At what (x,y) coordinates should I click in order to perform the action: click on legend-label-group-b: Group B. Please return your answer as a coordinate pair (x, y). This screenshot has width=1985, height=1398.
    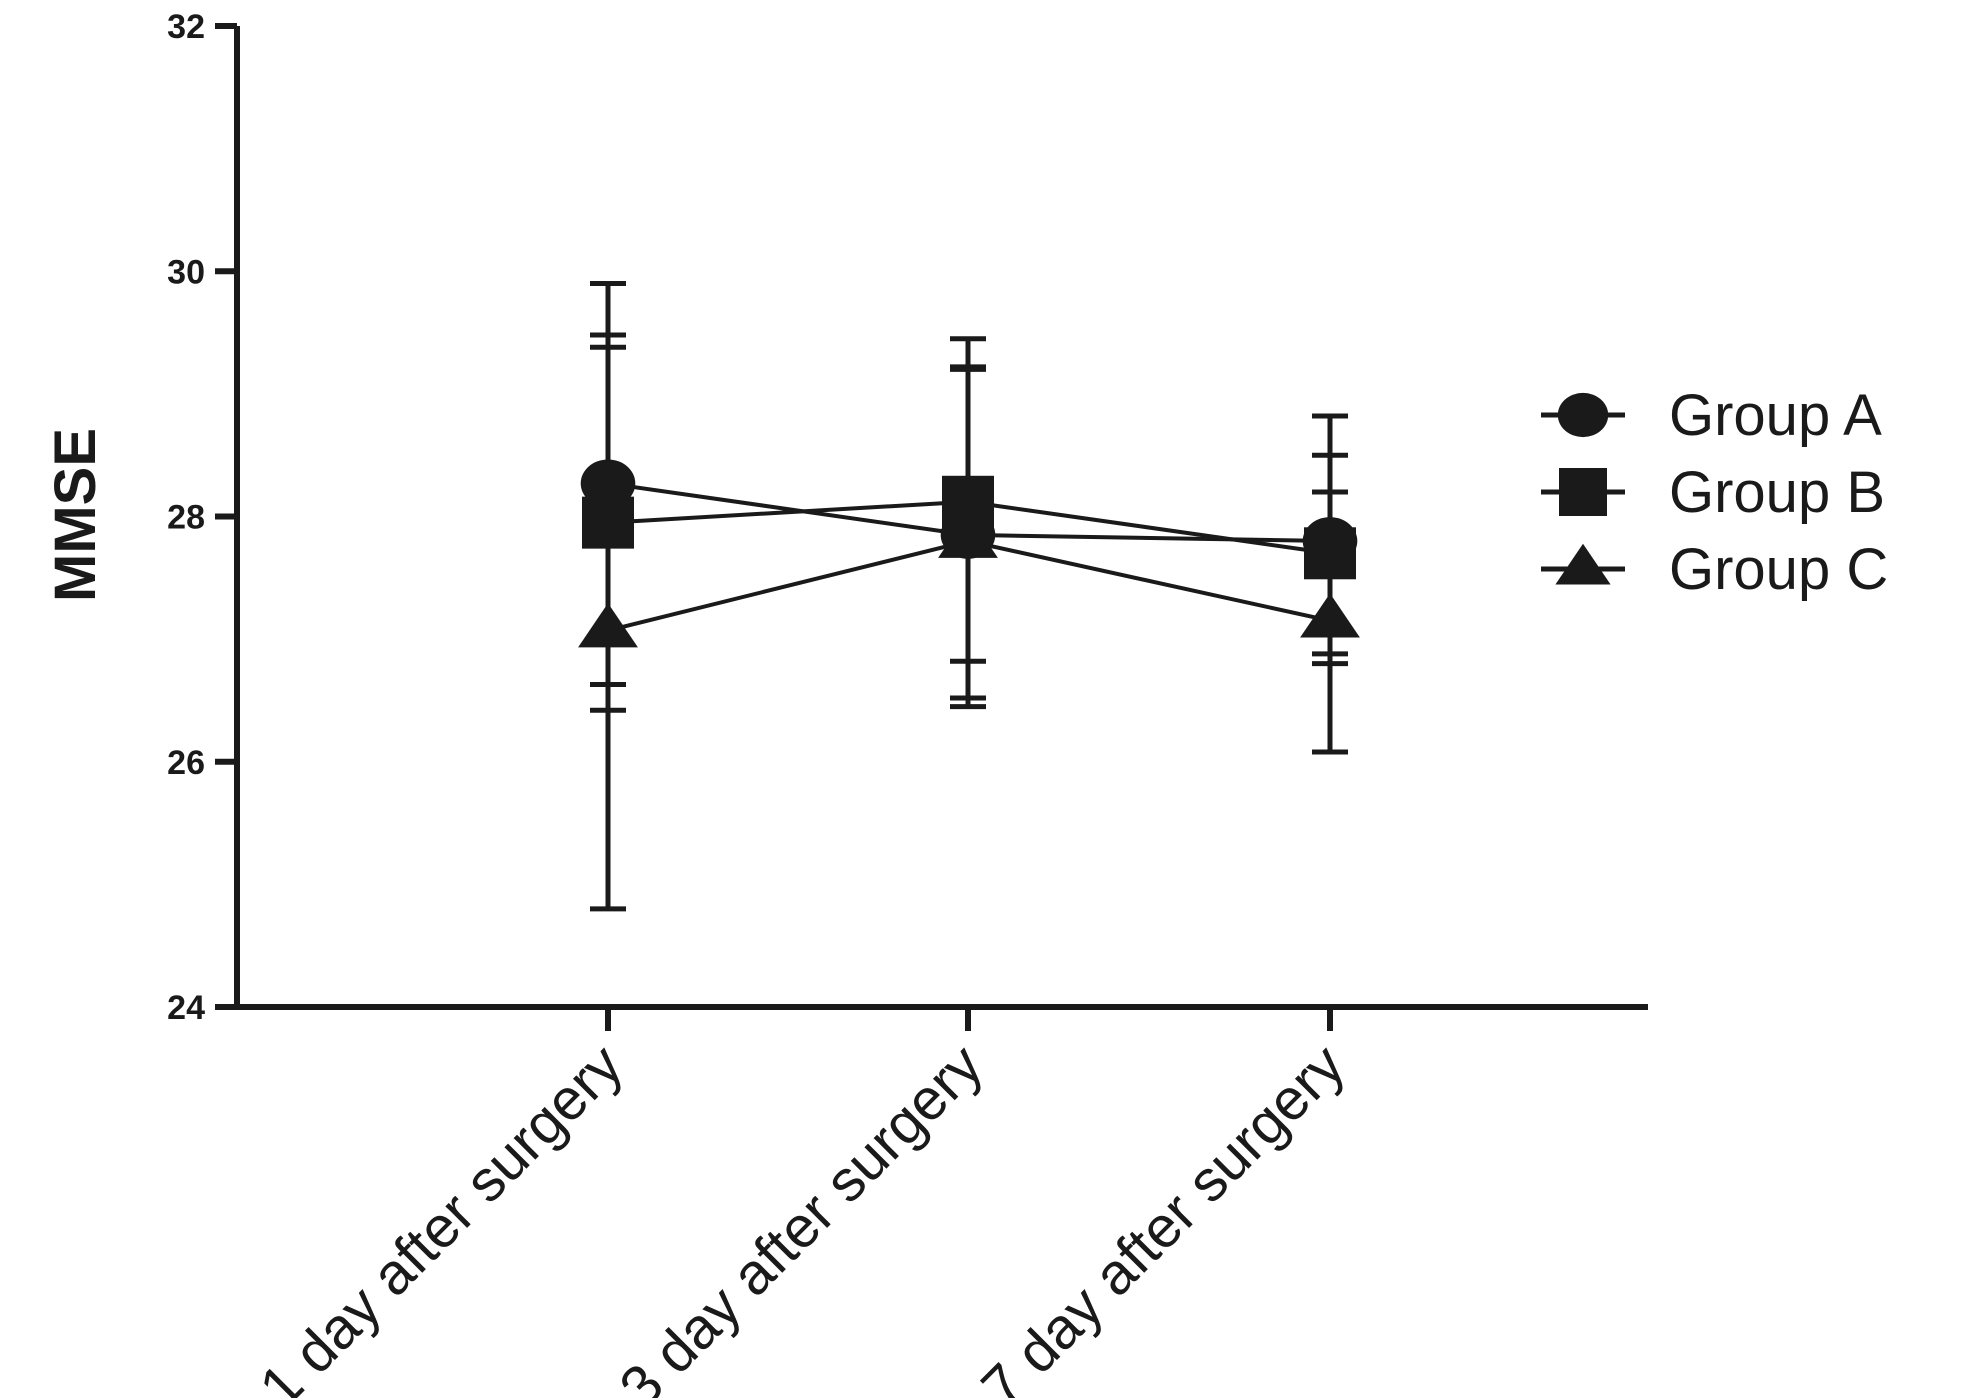
    Looking at the image, I should click on (1777, 492).